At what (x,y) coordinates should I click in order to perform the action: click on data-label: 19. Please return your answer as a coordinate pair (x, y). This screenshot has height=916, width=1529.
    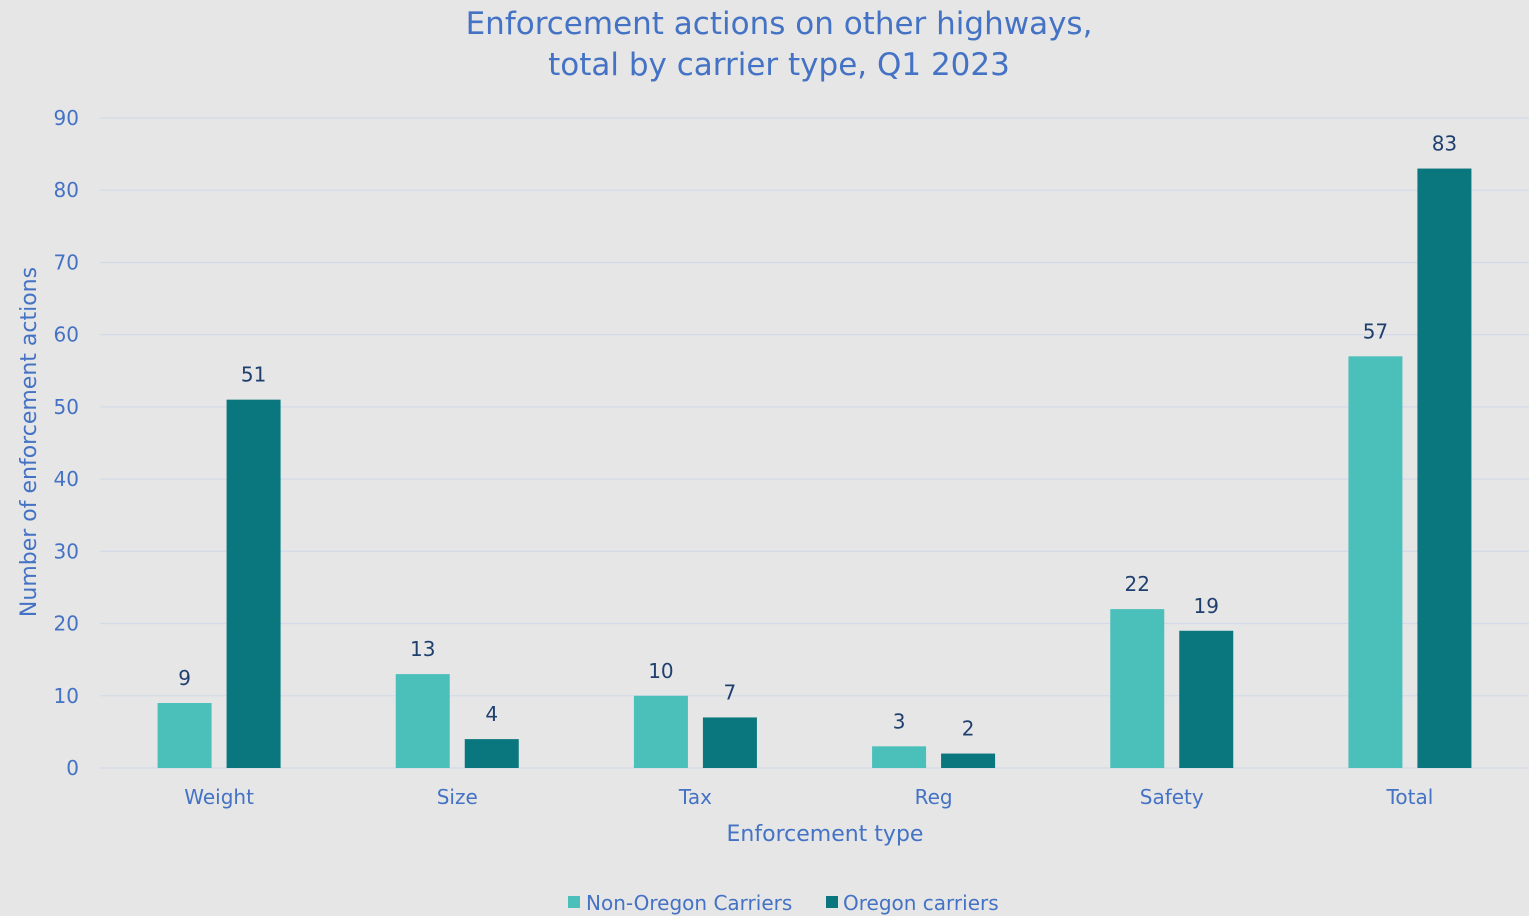
    Looking at the image, I should click on (1206, 606).